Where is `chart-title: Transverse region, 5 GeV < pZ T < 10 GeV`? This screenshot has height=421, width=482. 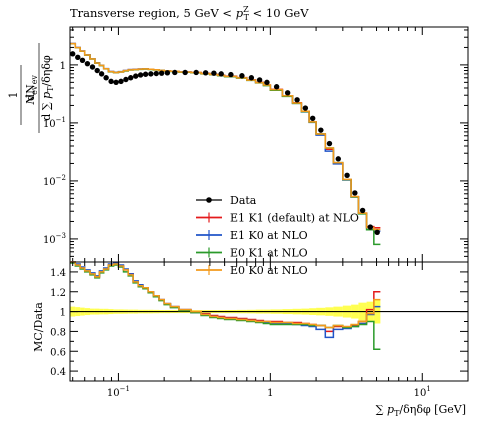
chart-title: Transverse region, 5 GeV < pZ T < 10 GeV is located at coordinates (189, 13).